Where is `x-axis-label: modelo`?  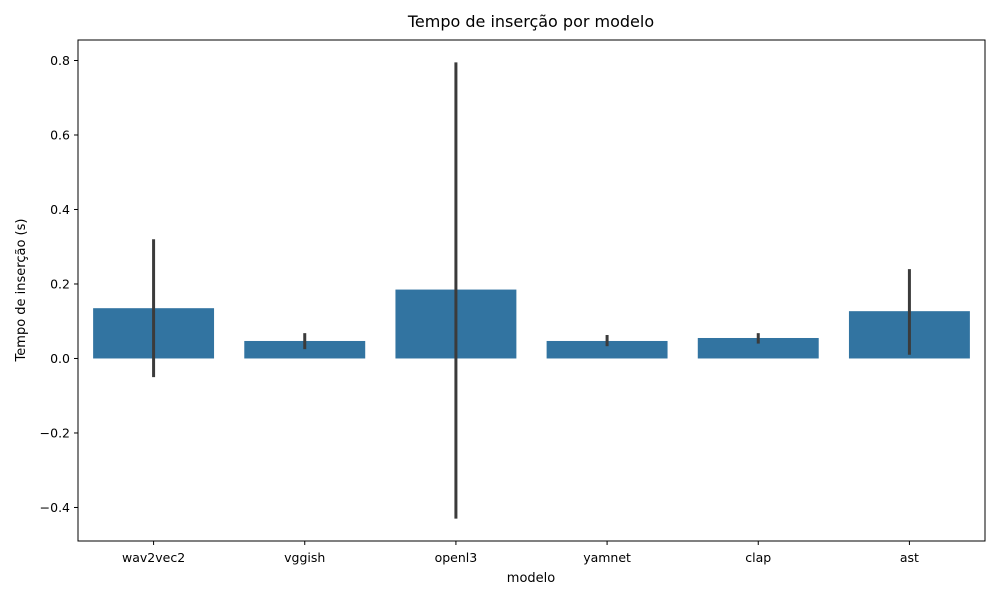
x-axis-label: modelo is located at coordinates (531, 578).